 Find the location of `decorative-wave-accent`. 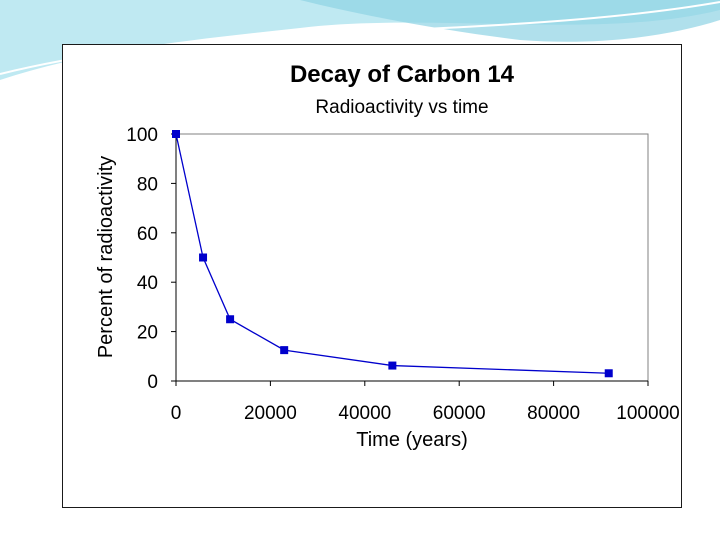

decorative-wave-accent is located at coordinates (510, 21).